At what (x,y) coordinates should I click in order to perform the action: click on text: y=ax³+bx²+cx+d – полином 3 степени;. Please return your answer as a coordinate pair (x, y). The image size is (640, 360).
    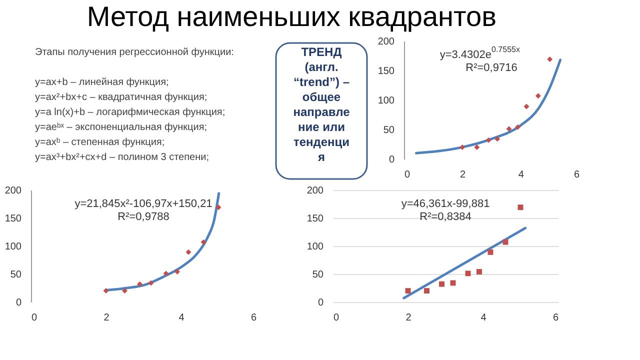
    Looking at the image, I should click on (122, 157).